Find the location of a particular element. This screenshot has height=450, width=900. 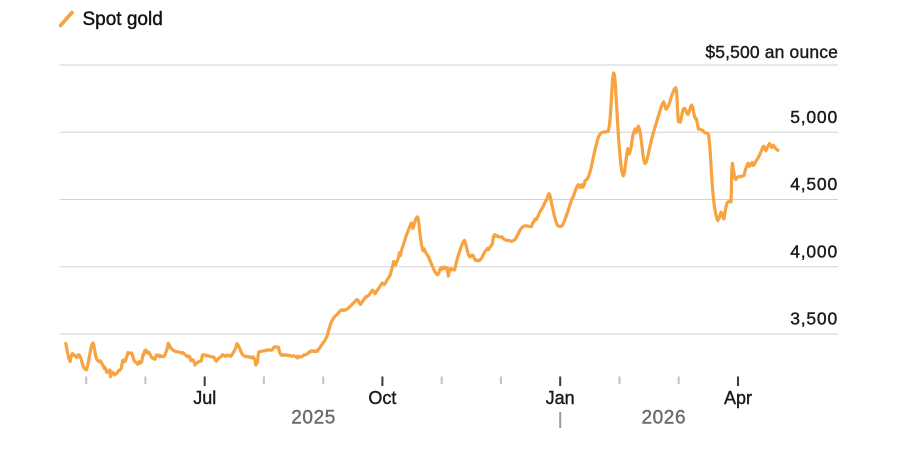

svg-text: 4,000 is located at coordinates (814, 252).